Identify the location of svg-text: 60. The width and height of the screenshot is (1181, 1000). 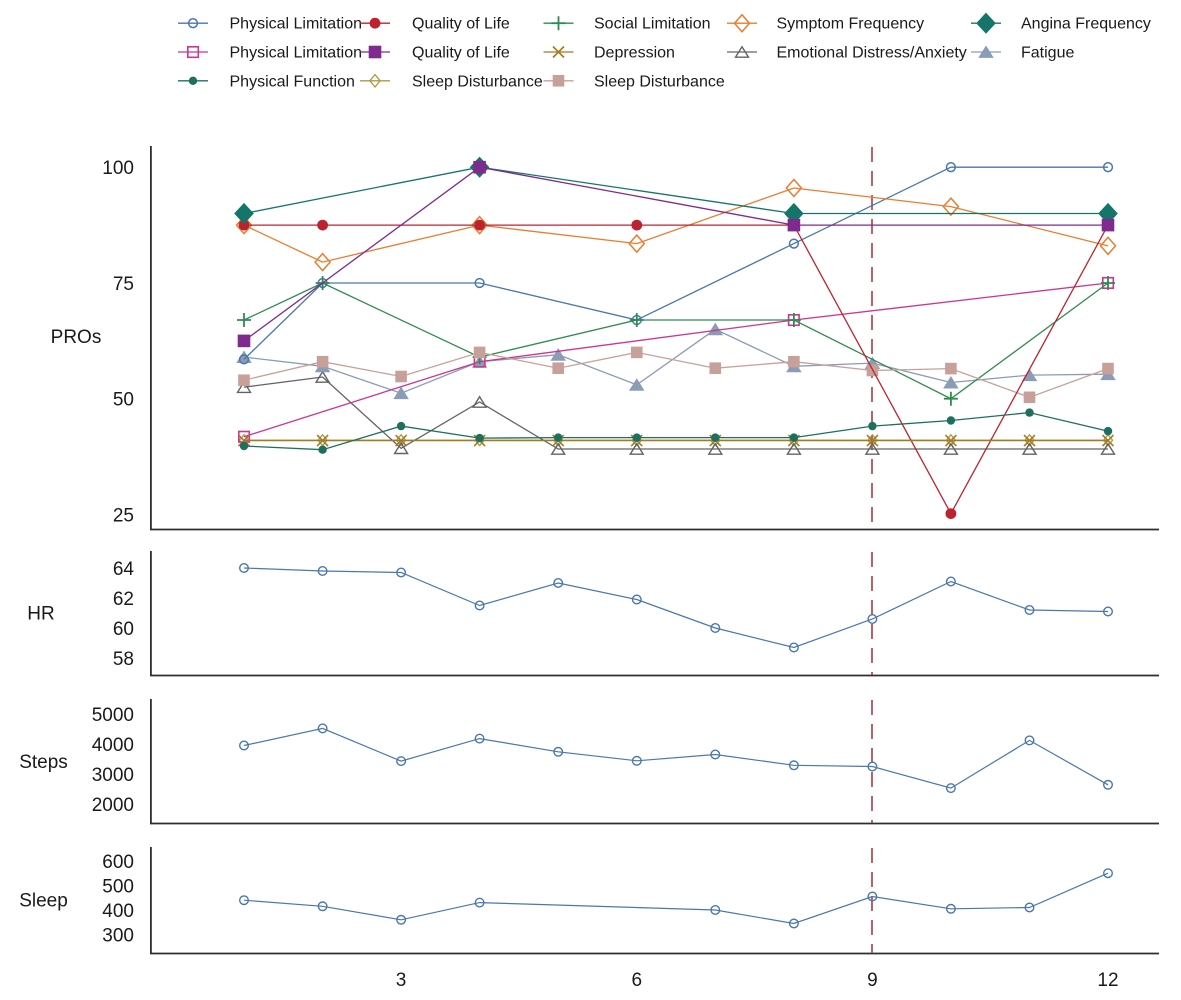
(123, 629).